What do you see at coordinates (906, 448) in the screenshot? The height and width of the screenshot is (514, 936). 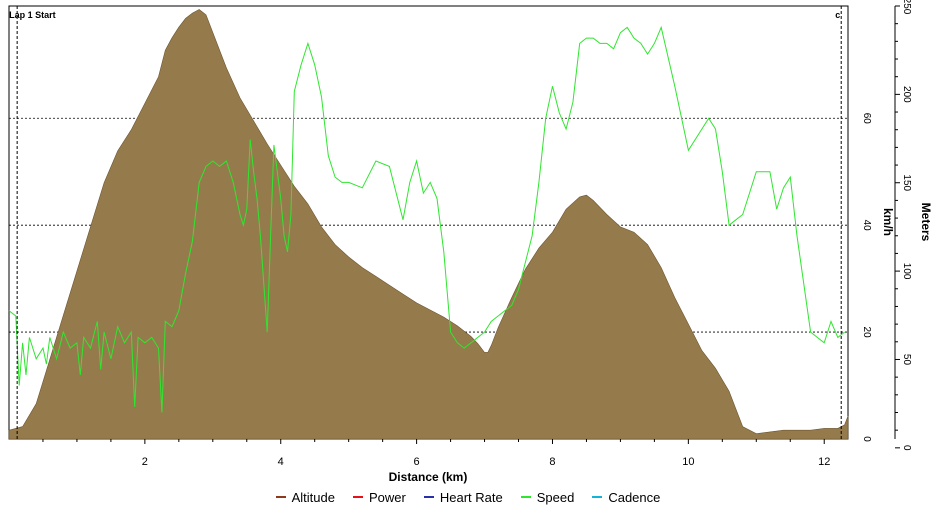 I see `altitude-tick-label: 0` at bounding box center [906, 448].